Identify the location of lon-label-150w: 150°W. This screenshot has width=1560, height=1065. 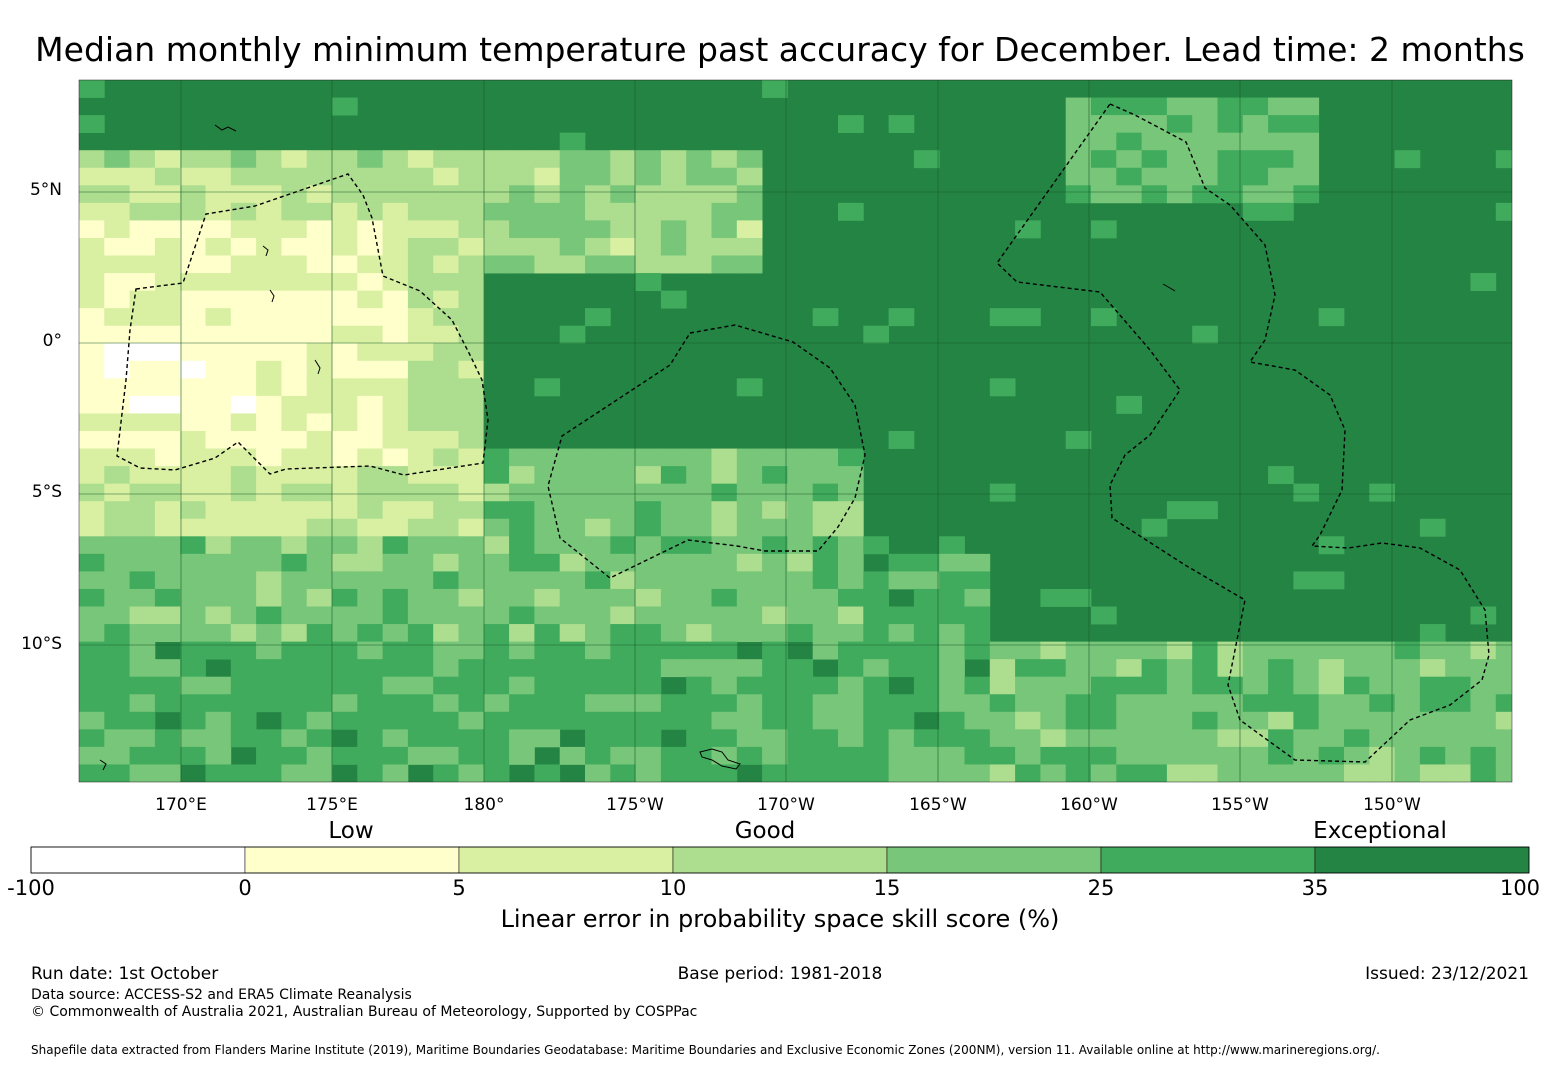
(1392, 805).